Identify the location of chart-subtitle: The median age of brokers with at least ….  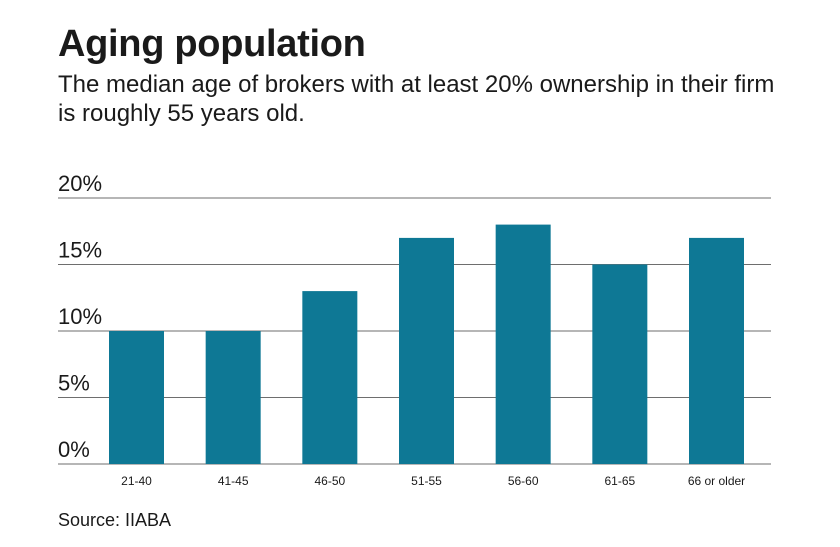
(416, 99).